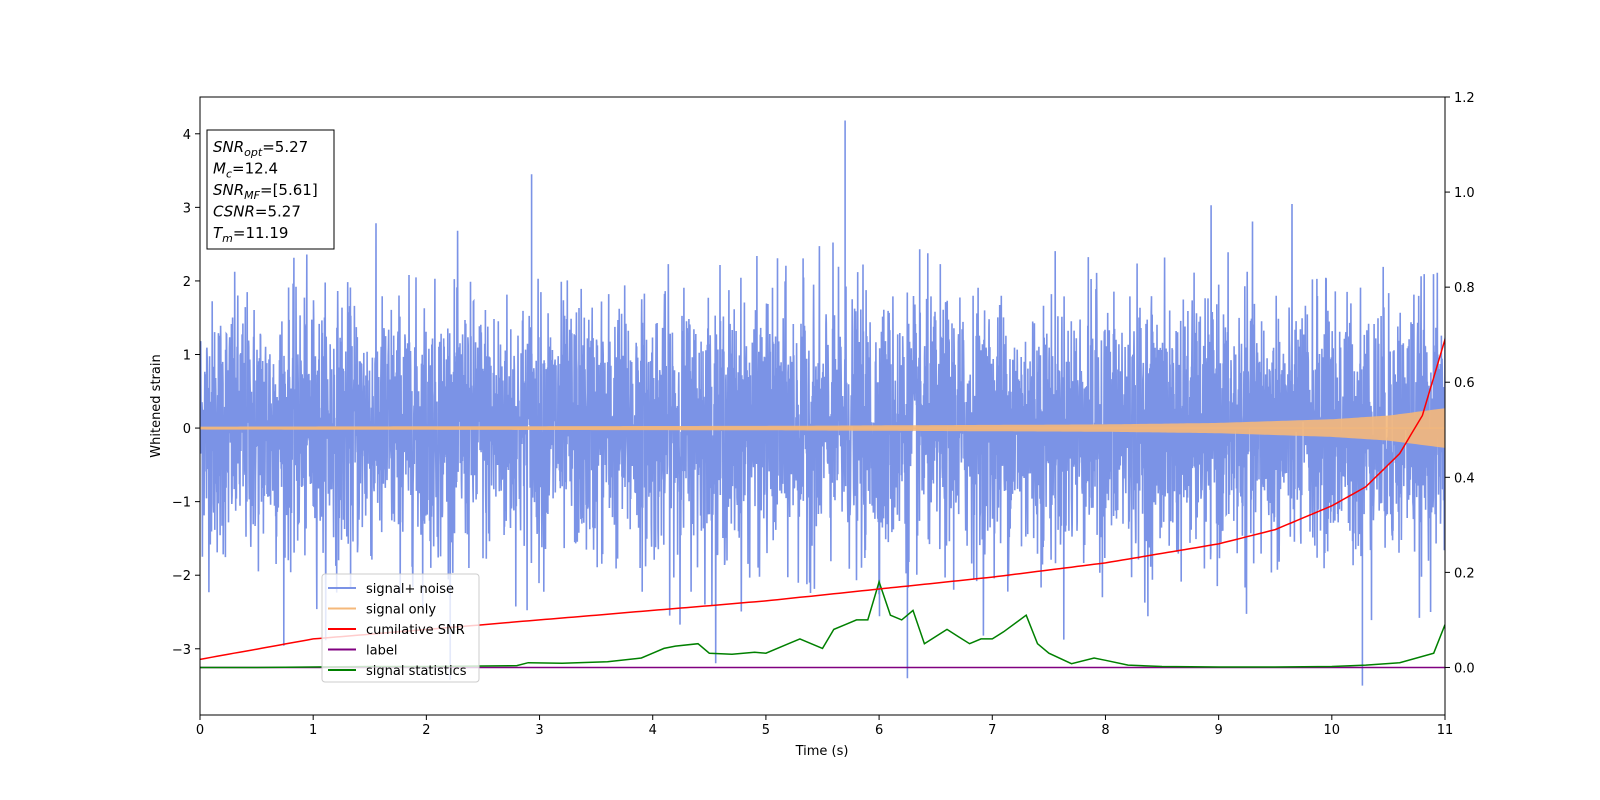 Image resolution: width=1600 pixels, height=800 pixels. Describe the element at coordinates (181, 650) in the screenshot. I see `y-left-tick-label: −3` at that location.